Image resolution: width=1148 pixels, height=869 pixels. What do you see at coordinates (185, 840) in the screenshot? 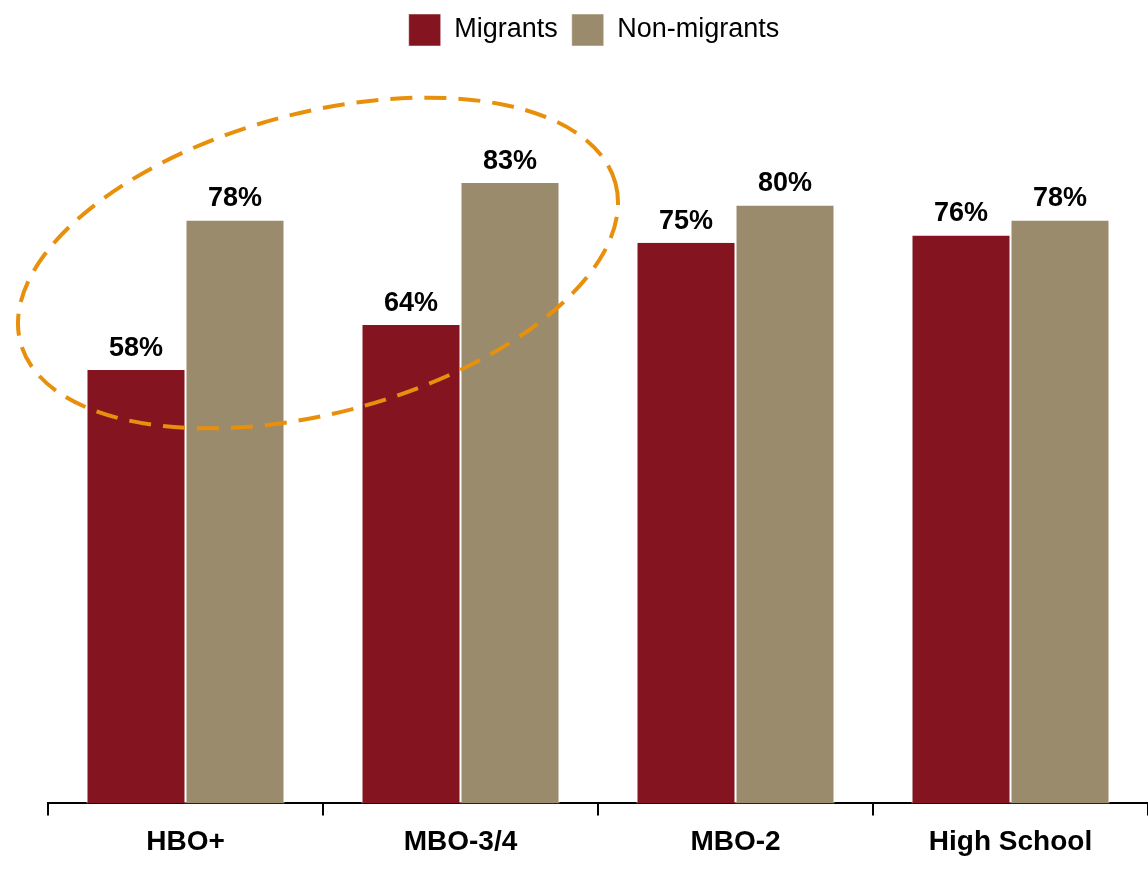
I see `x-tick-label: HBO+` at bounding box center [185, 840].